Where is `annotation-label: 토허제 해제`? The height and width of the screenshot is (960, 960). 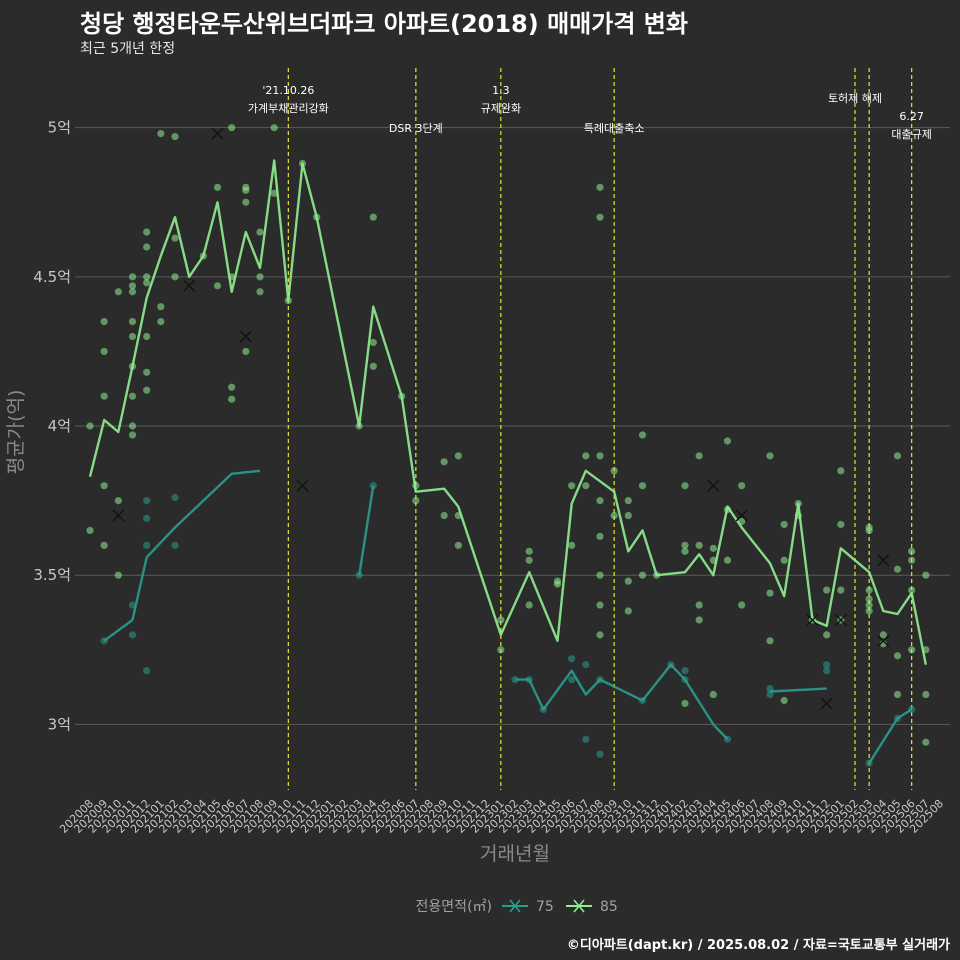 annotation-label: 토허제 해제 is located at coordinates (855, 98).